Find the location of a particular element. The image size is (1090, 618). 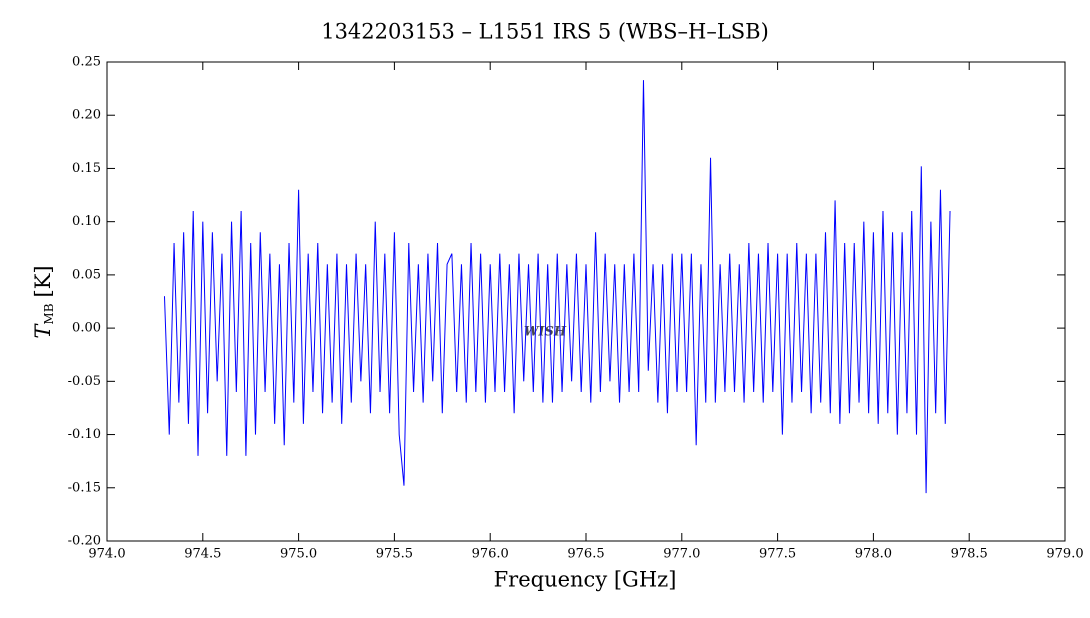

x-tick-label: 977.0 is located at coordinates (681, 554).